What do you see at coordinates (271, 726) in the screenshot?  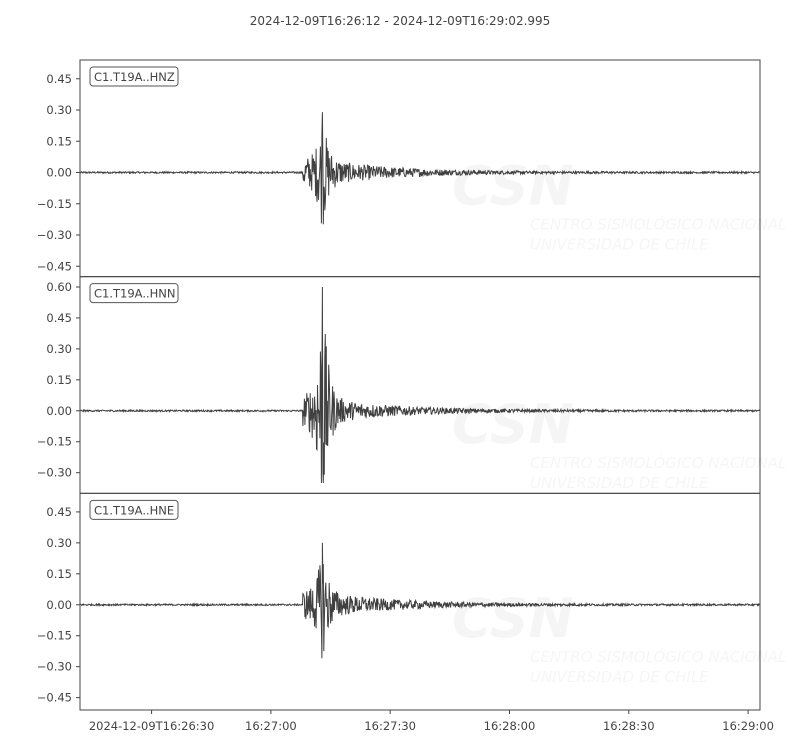 I see `x-tick-label: 16:27:00` at bounding box center [271, 726].